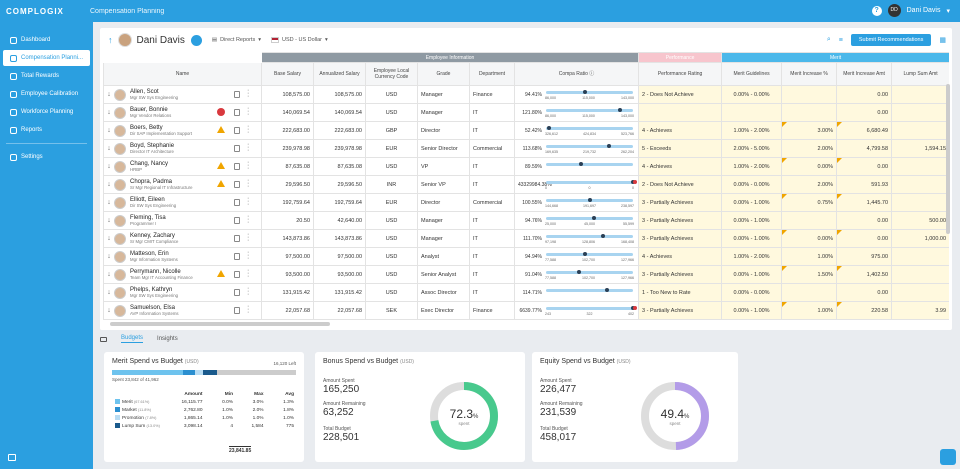 This screenshot has height=469, width=960. What do you see at coordinates (182, 94) in the screenshot?
I see `employee-cell: ↓ Allen, Scot Mgr SW Sys Engineering · · ·` at bounding box center [182, 94].